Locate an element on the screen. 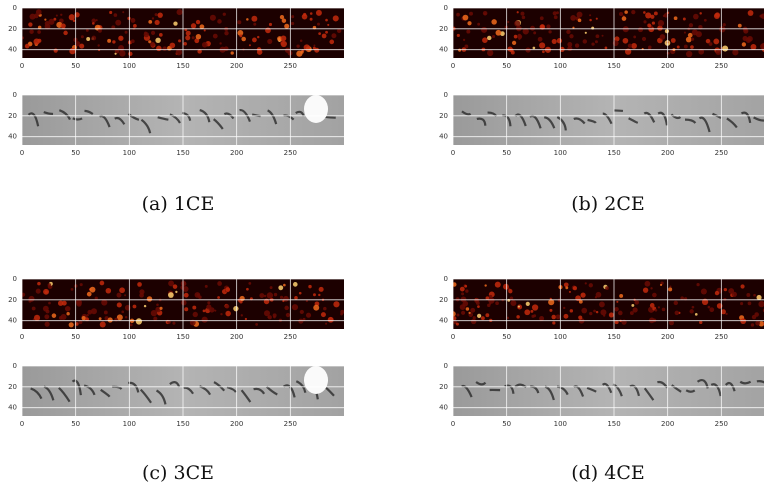 The height and width of the screenshot is (490, 764). y-tick-label: 40 is located at coordinates (12, 50).